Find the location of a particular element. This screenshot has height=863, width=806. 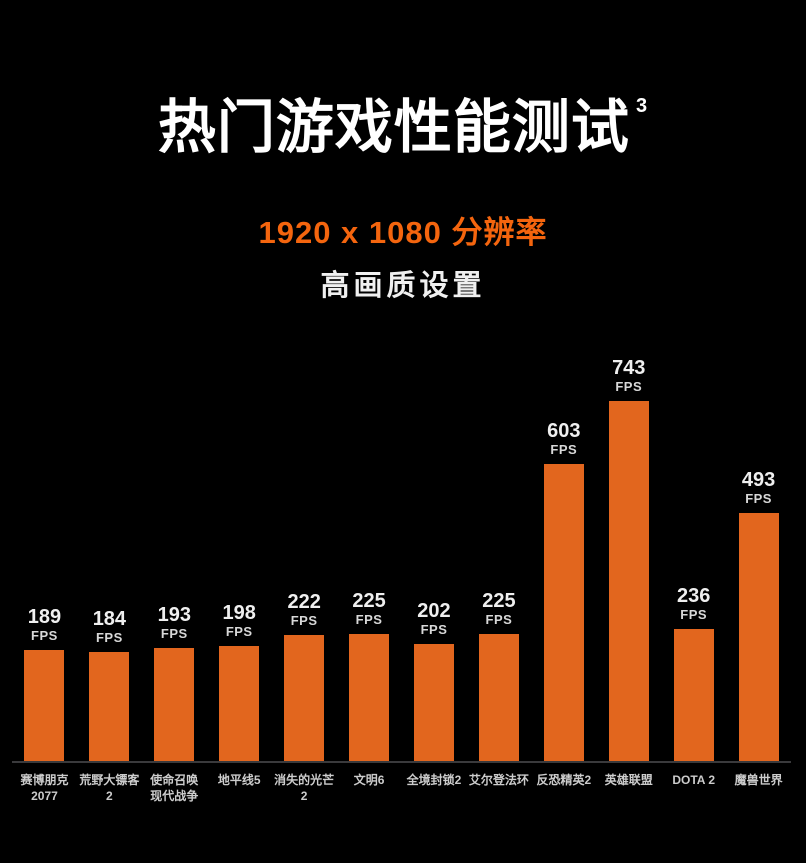

category-label: 艾尔登法环 is located at coordinates (498, 780).